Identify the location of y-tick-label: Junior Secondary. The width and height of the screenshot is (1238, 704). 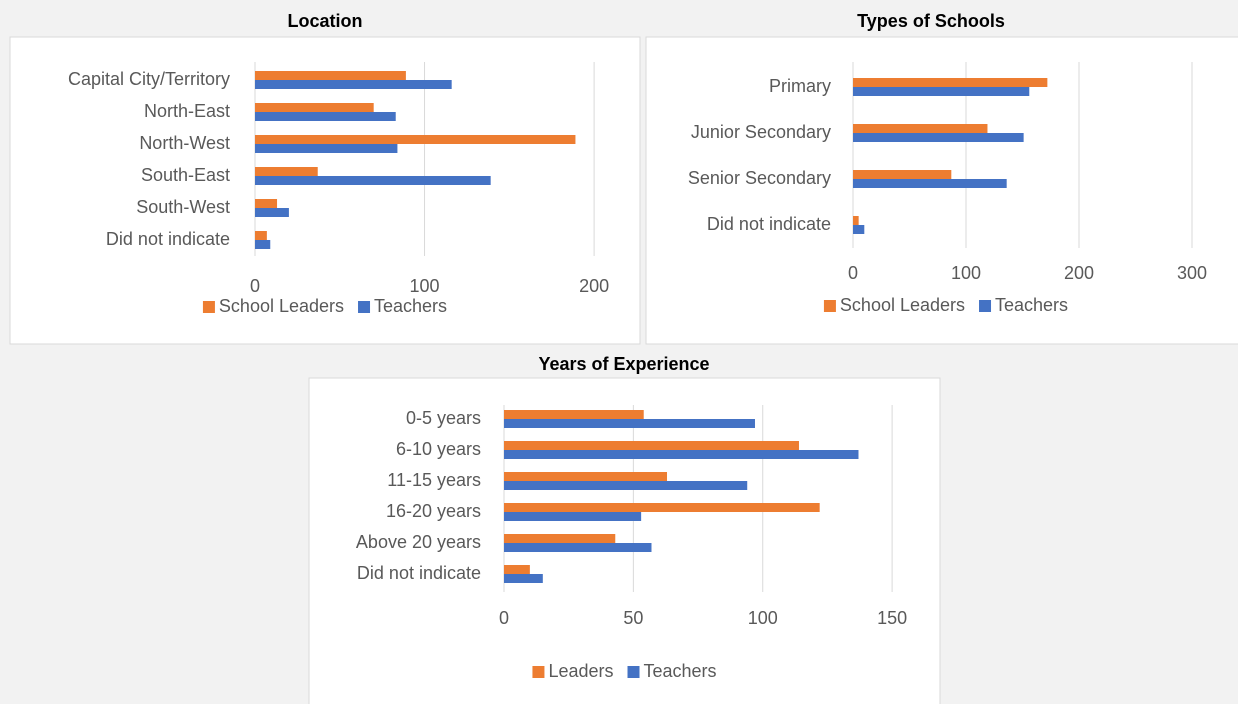
(761, 132).